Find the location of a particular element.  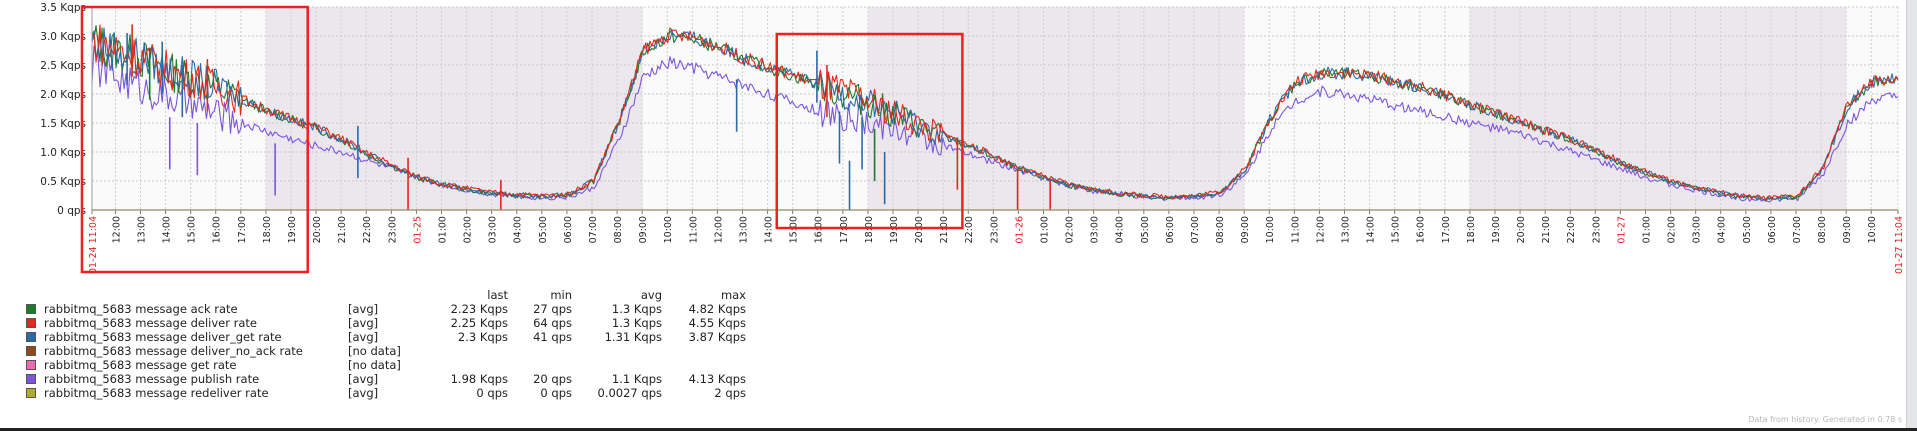

legend-min: 27 qps is located at coordinates (552, 309).